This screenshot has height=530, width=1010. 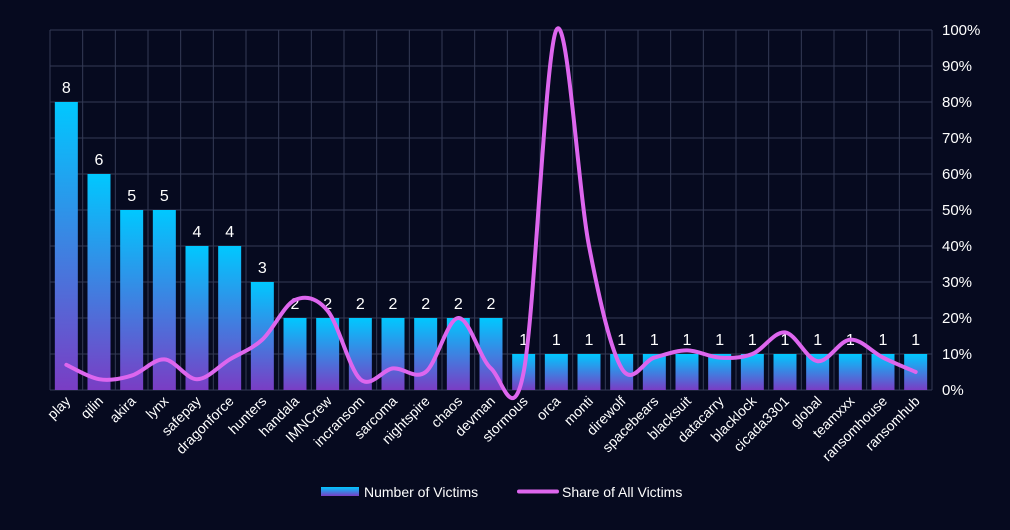 I want to click on bar-nightspire, so click(x=426, y=354).